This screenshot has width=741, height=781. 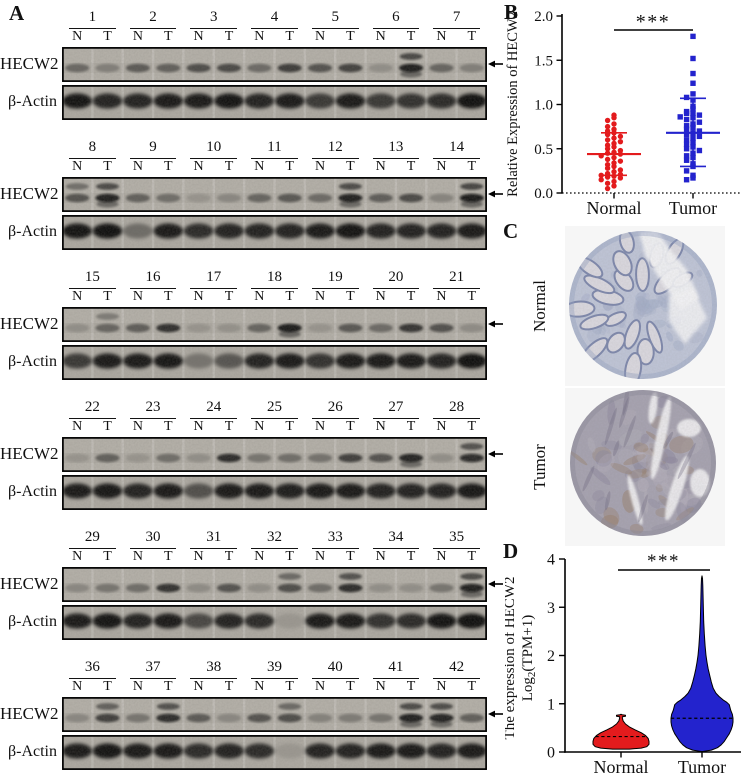 I want to click on histology-tumor-label: Tumor, so click(x=539, y=467).